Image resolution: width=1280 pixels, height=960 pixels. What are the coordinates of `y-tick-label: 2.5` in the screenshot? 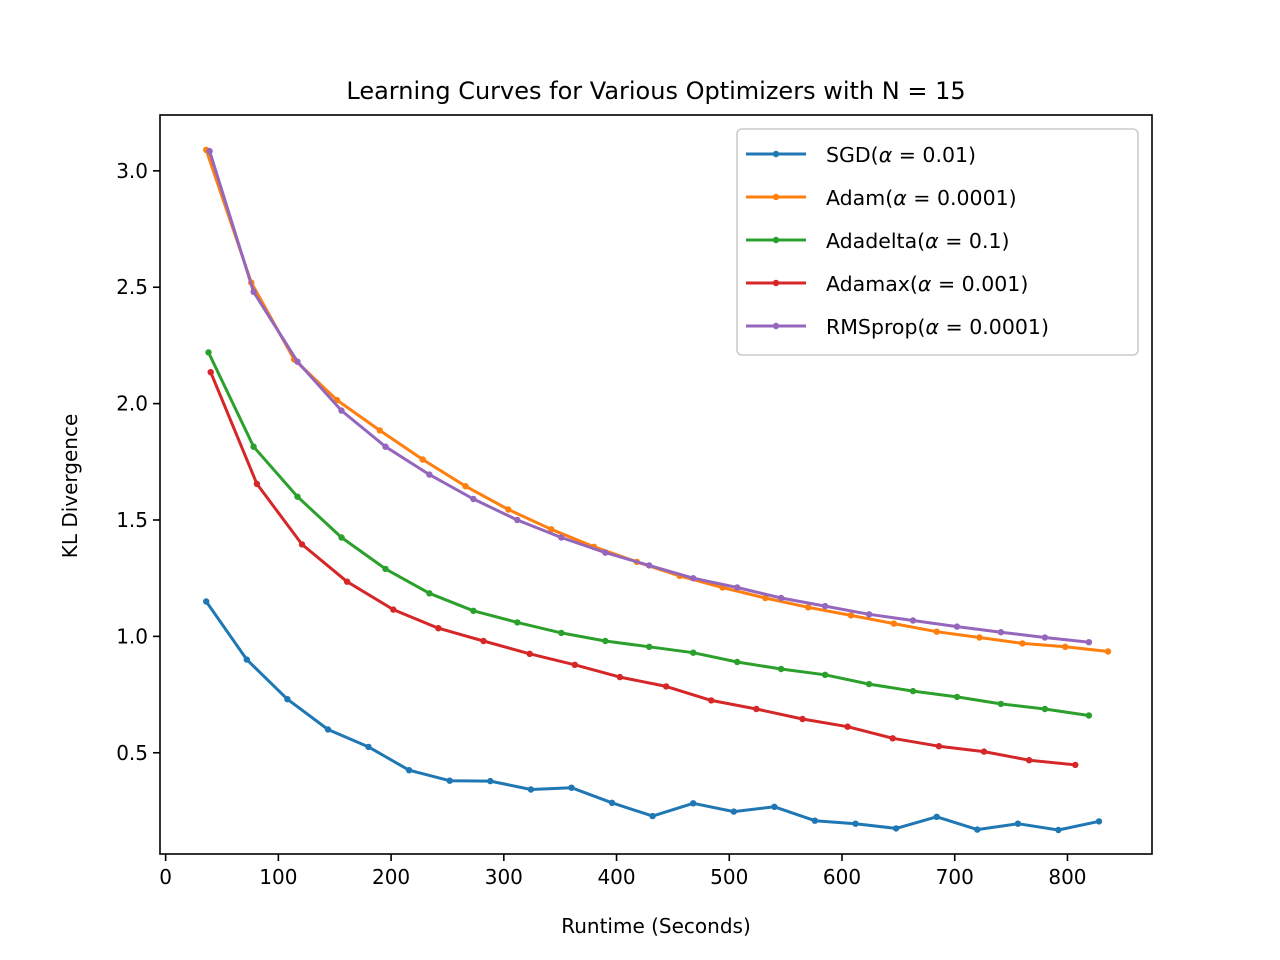 It's located at (132, 287).